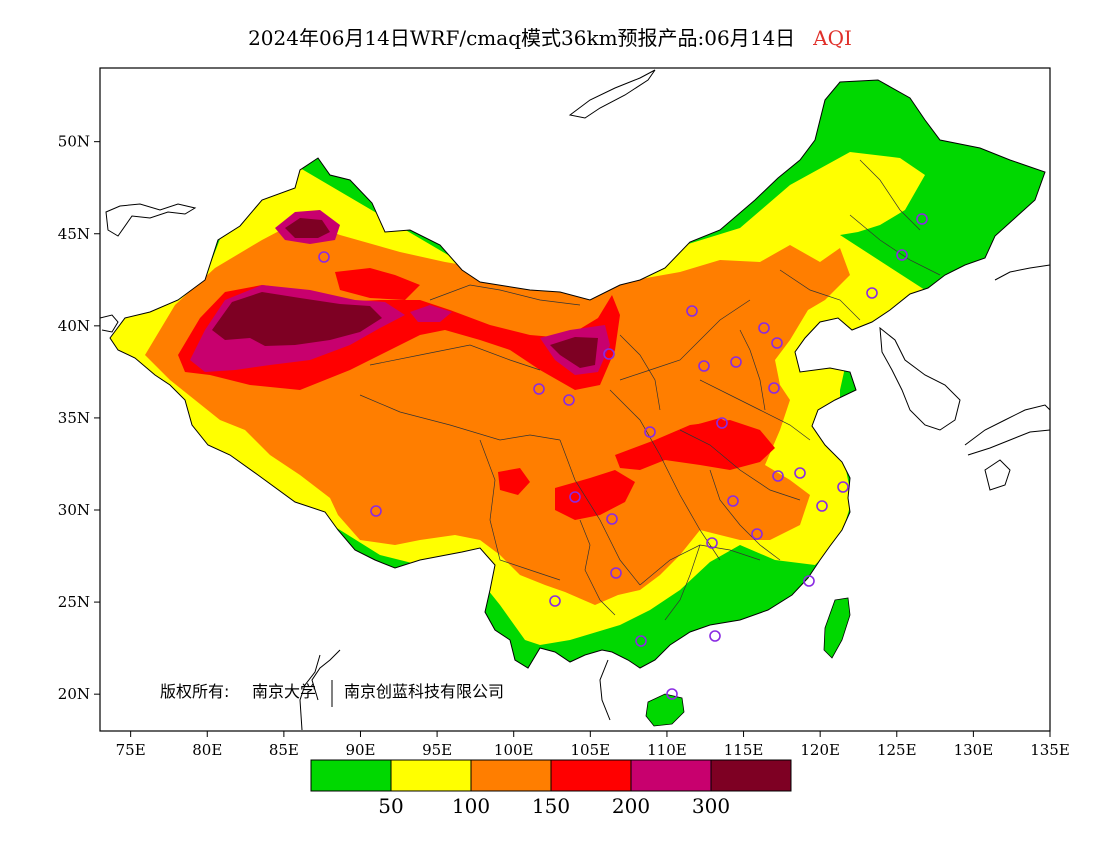  Describe the element at coordinates (297, 319) in the screenshot. I see `aqi-level-hazardous` at that location.